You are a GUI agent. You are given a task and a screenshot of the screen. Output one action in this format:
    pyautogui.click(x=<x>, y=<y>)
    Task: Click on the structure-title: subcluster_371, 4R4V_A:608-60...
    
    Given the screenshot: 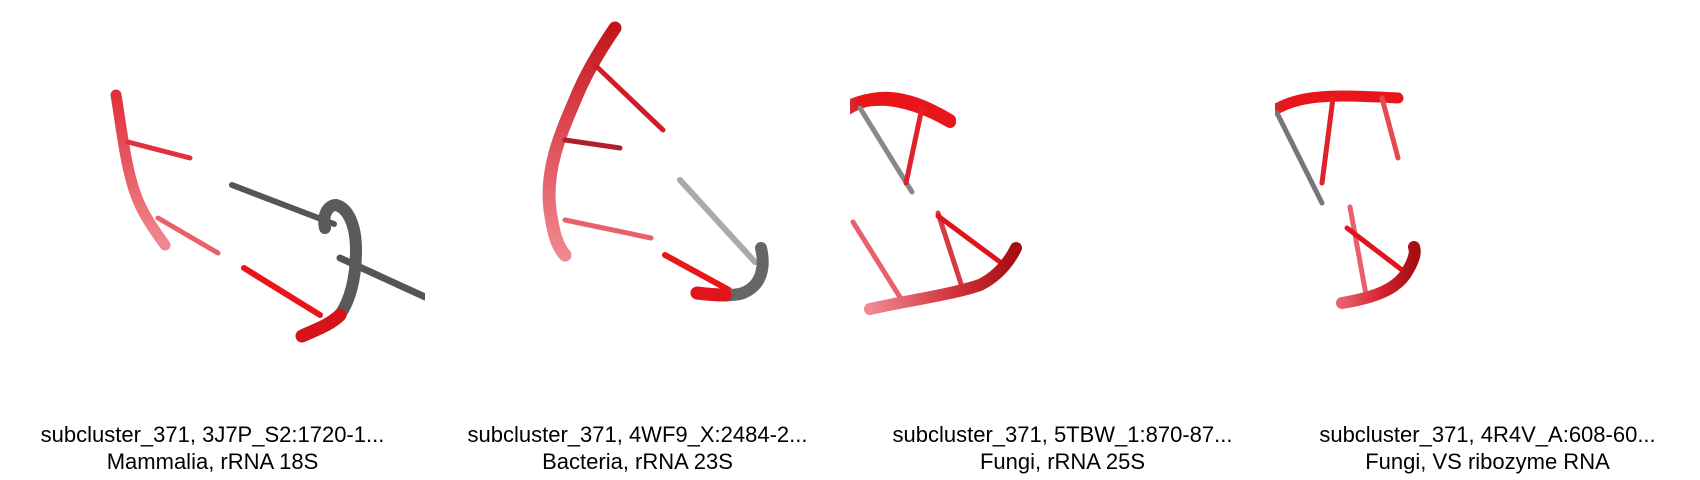 What is the action you would take?
    pyautogui.click(x=1487, y=434)
    